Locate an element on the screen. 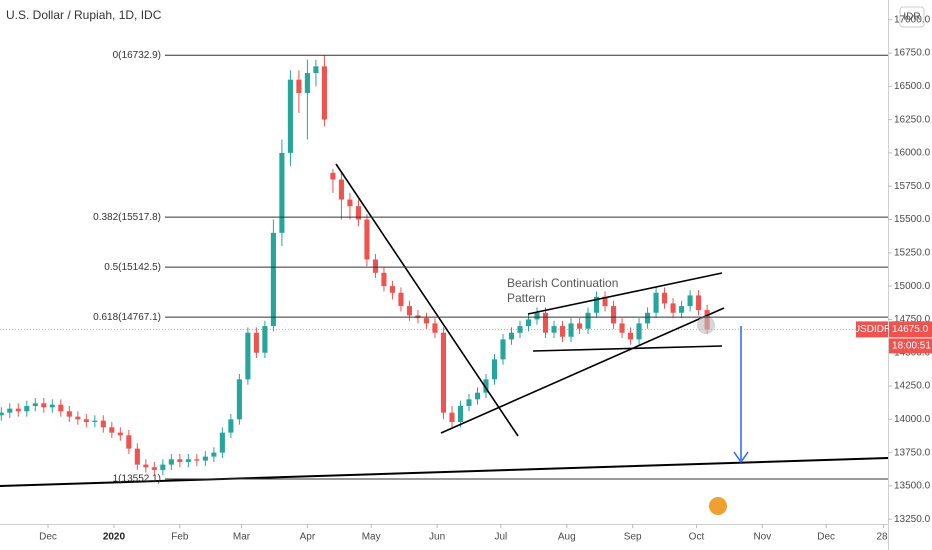  y-tick-label: 17000.0 is located at coordinates (912, 19).